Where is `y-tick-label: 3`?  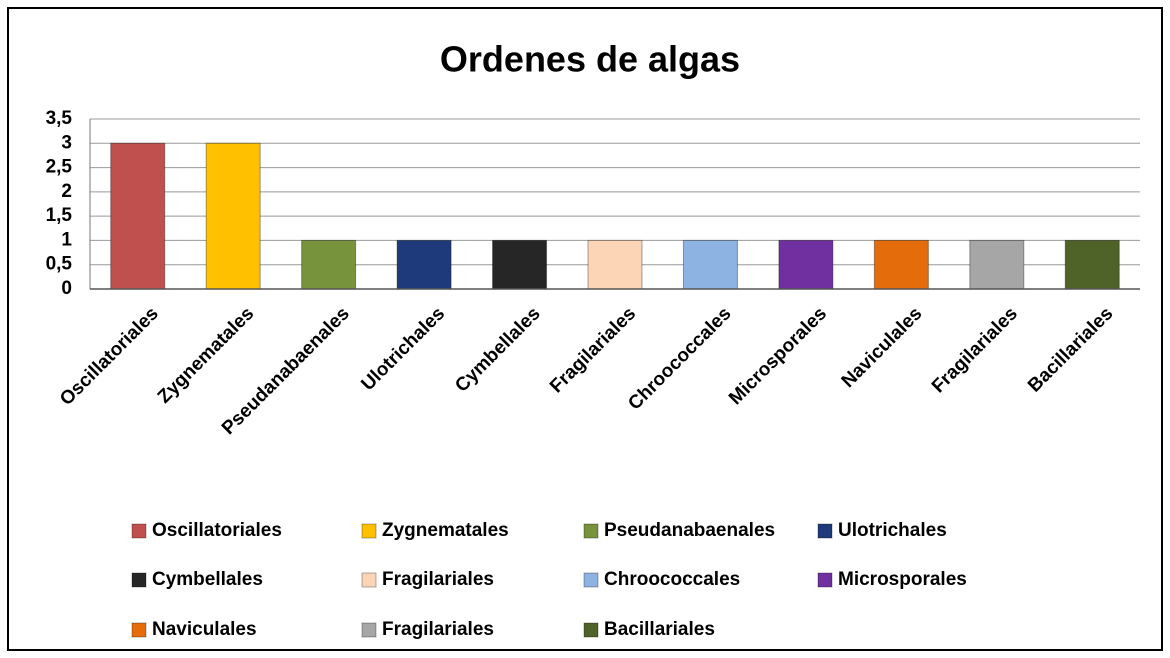 y-tick-label: 3 is located at coordinates (66, 142).